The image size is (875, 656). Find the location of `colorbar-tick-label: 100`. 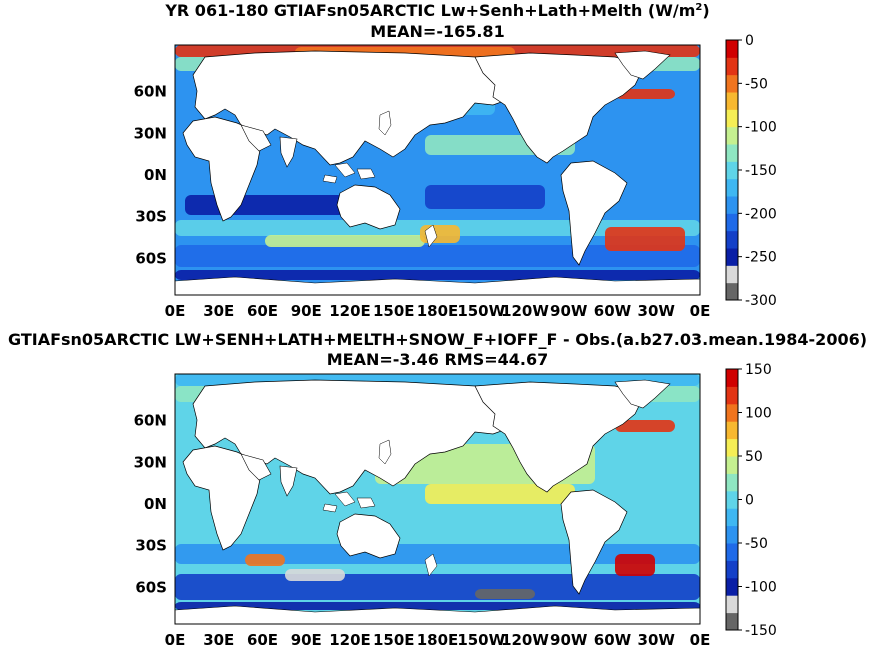

colorbar-tick-label: 100 is located at coordinates (758, 414).